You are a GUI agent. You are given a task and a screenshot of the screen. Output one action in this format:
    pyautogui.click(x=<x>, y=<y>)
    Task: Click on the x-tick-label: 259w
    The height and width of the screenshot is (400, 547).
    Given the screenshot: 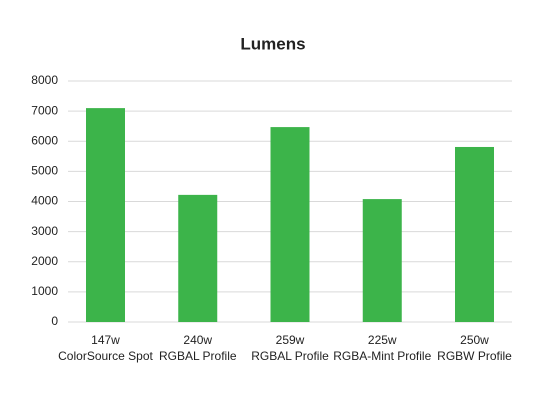 What is the action you would take?
    pyautogui.click(x=290, y=340)
    